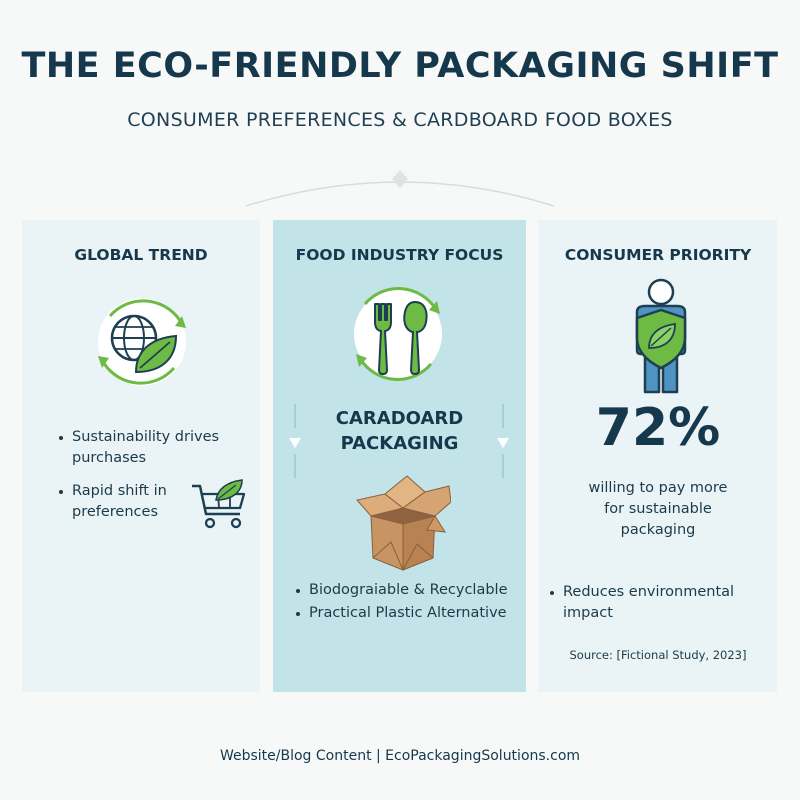 The height and width of the screenshot is (800, 800). Describe the element at coordinates (141, 255) in the screenshot. I see `global-trend-title: GLOBAL TREND` at that location.